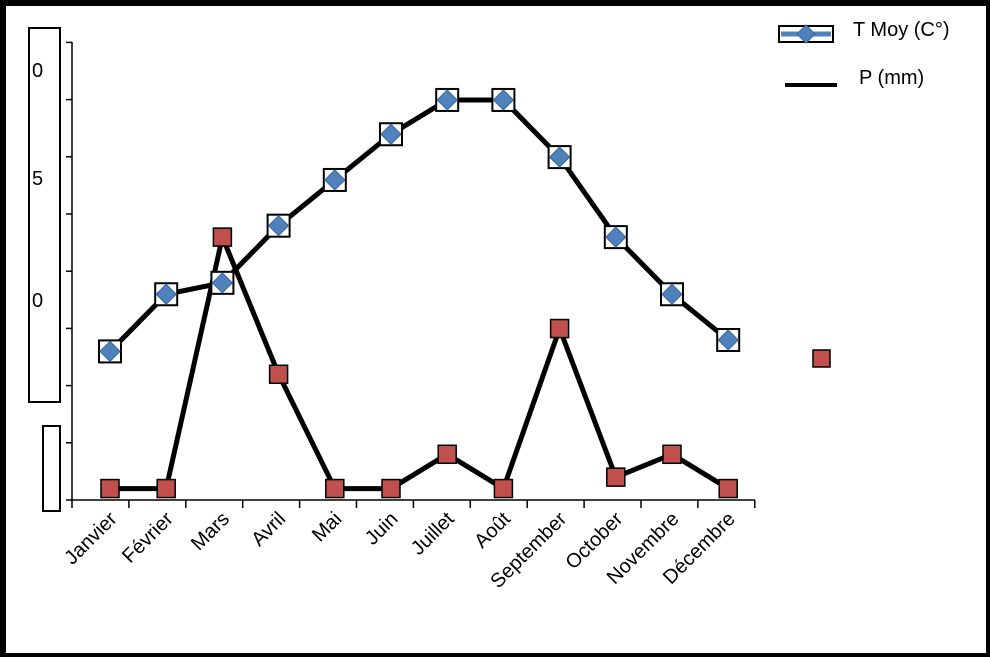 Image resolution: width=990 pixels, height=657 pixels. What do you see at coordinates (492, 530) in the screenshot?
I see `x-category-label: Août` at bounding box center [492, 530].